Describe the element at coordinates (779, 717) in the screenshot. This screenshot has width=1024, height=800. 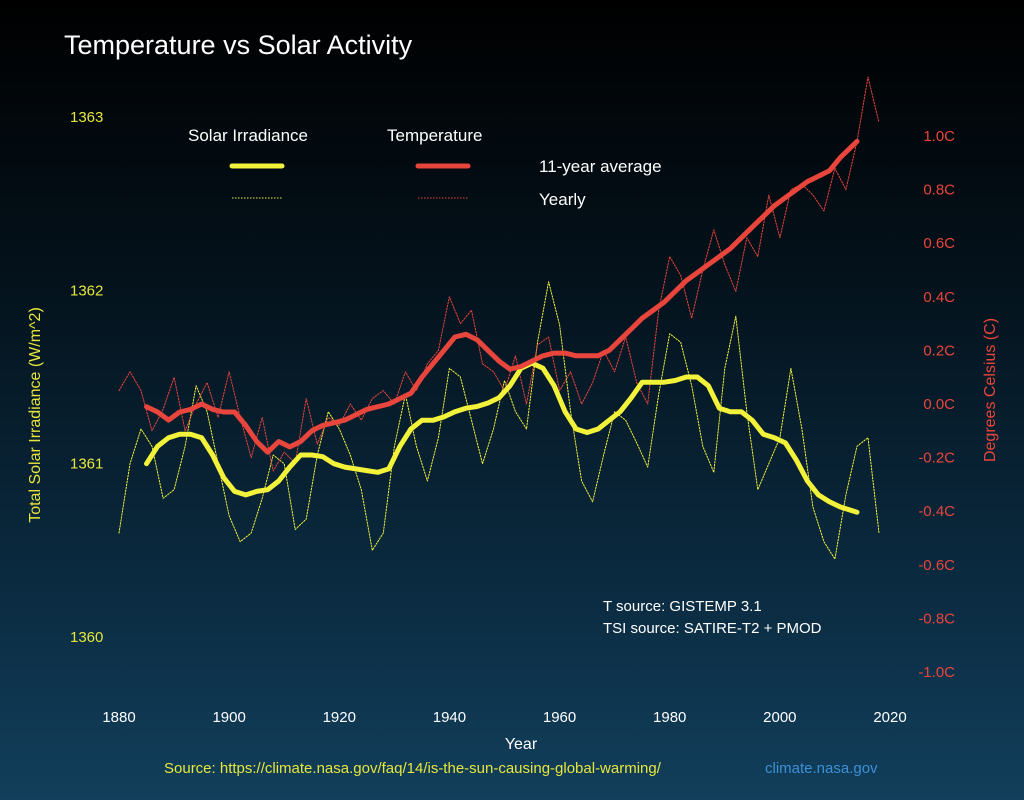
I see `x-tick-label: 2000` at that location.